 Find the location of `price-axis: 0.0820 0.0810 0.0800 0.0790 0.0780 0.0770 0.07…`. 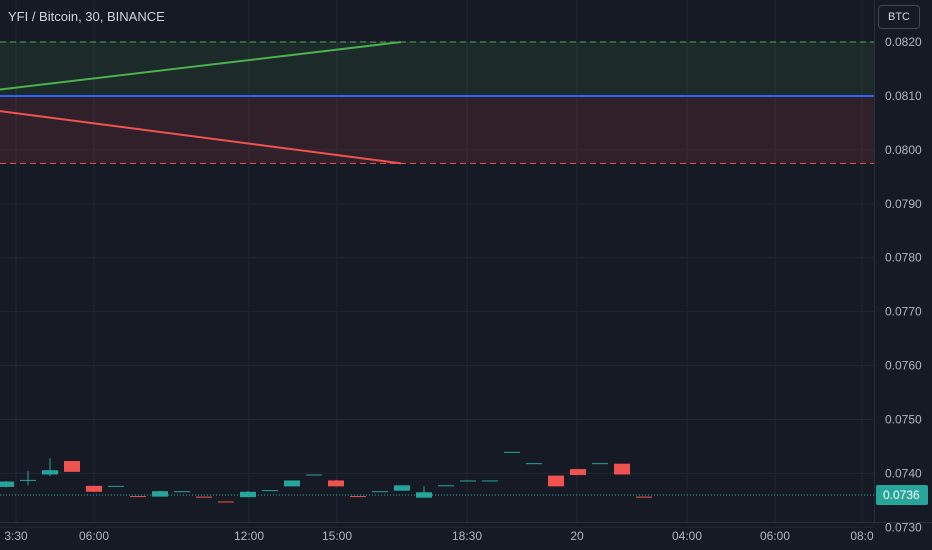

price-axis: 0.0820 0.0810 0.0800 0.0790 0.0780 0.0770 0.07… is located at coordinates (901, 267).